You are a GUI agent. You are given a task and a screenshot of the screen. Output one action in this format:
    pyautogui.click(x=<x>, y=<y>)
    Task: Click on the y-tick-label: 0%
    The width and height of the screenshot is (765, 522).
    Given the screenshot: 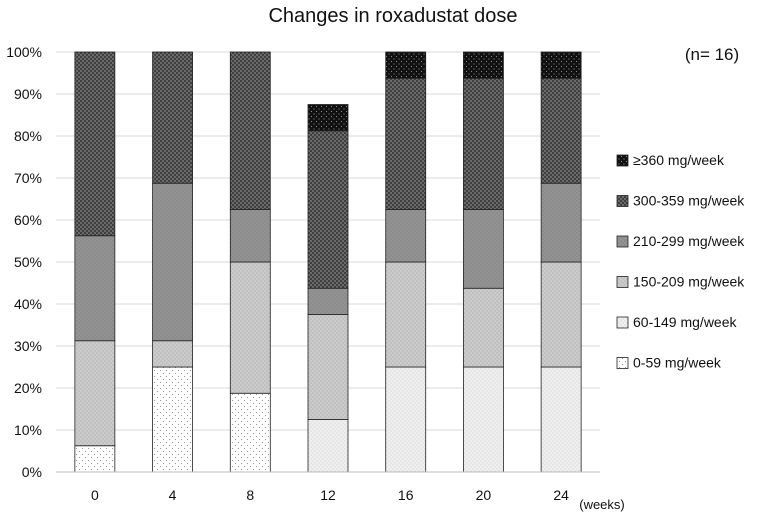 What is the action you would take?
    pyautogui.click(x=32, y=472)
    